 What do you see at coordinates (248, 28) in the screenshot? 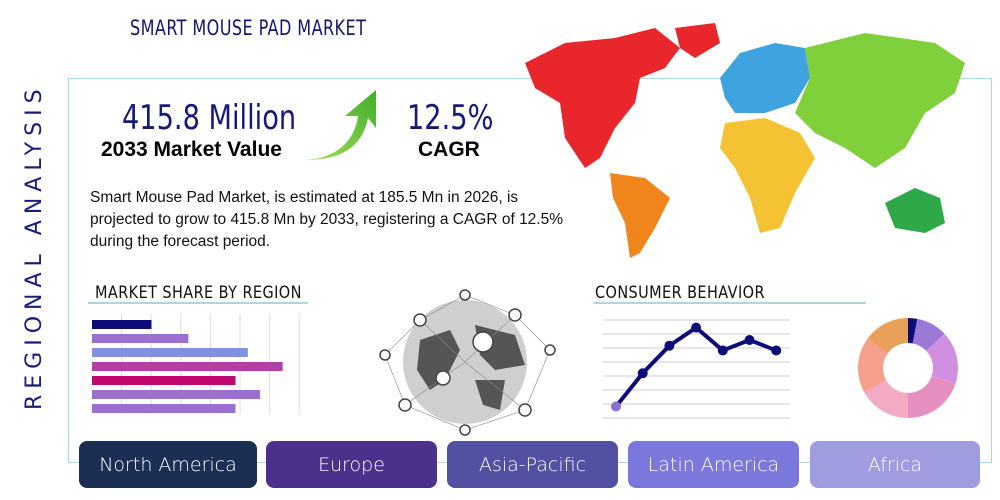
I see `page-title: SMART MOUSE PAD MARKET` at bounding box center [248, 28].